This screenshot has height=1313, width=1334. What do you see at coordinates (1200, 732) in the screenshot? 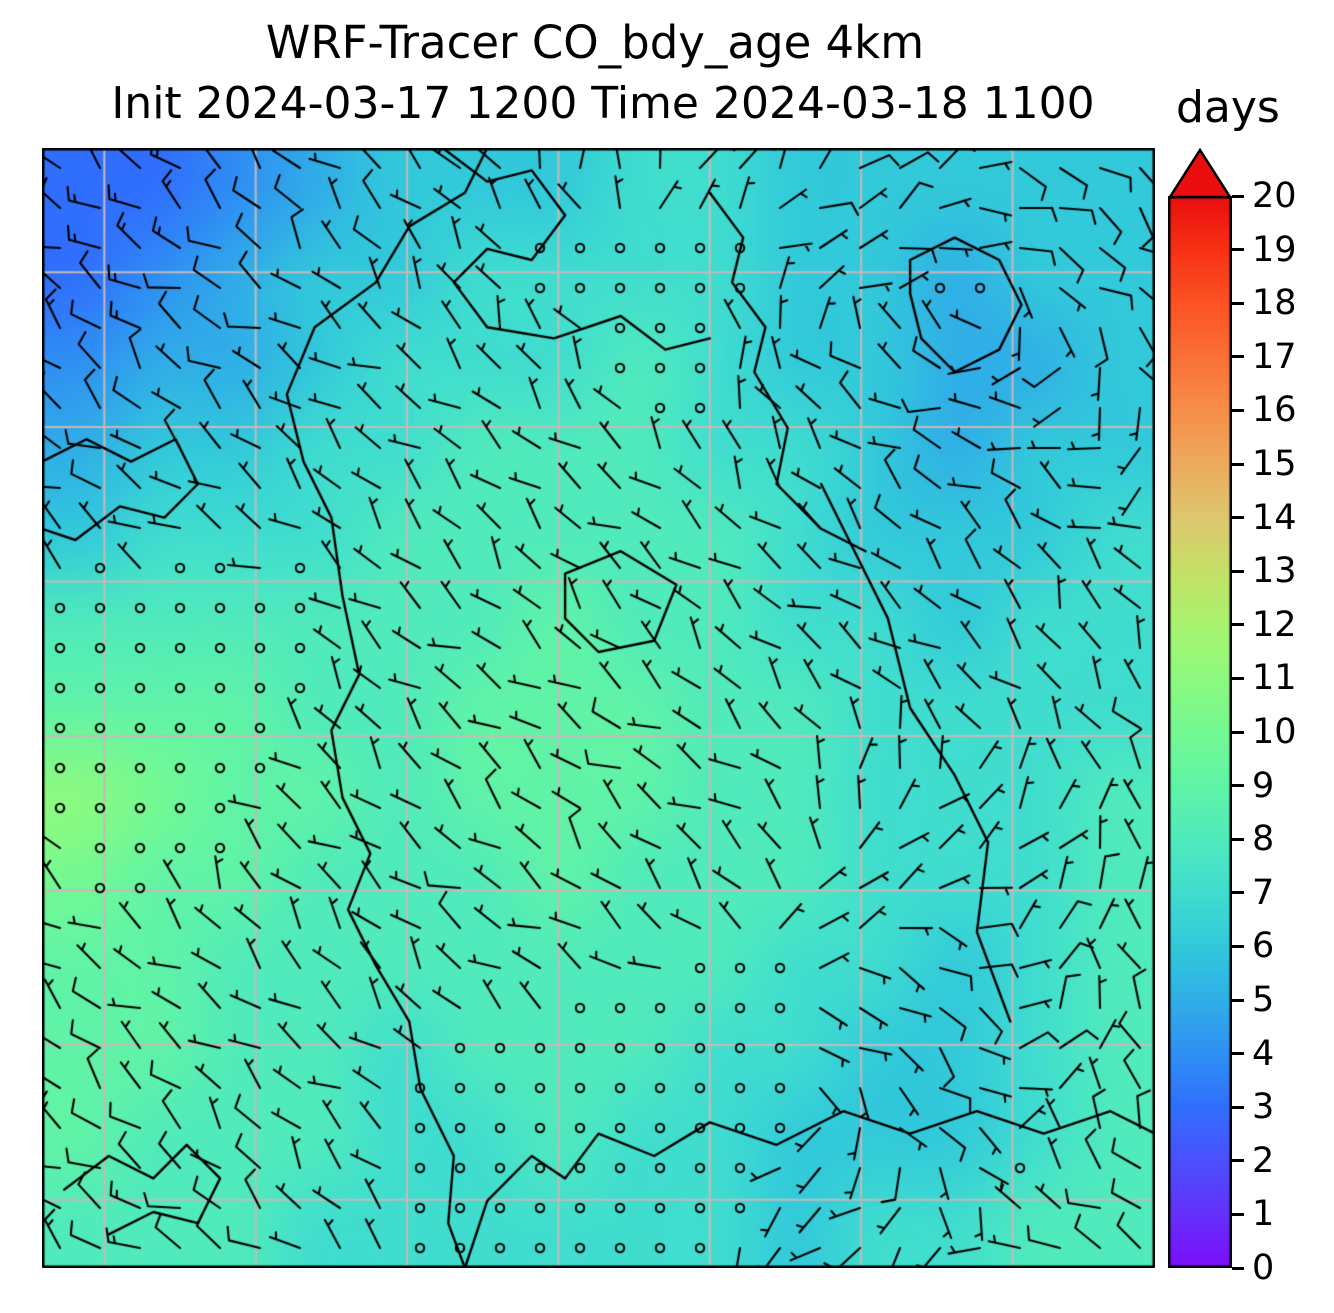
I see `colorbar-gradient-canvas` at bounding box center [1200, 732].